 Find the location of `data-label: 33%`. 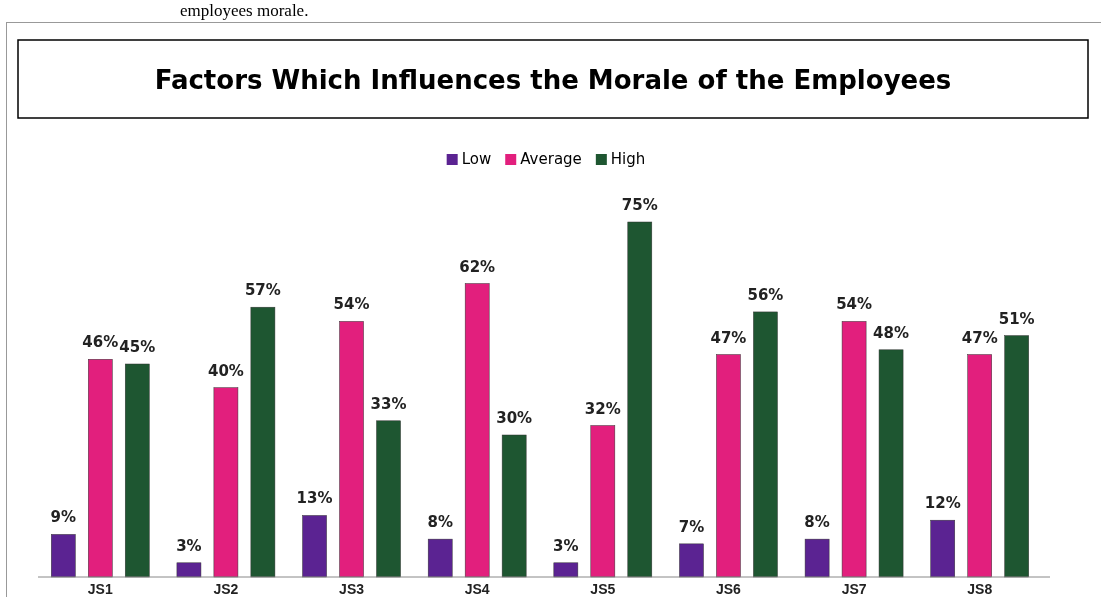

data-label: 33% is located at coordinates (388, 403).